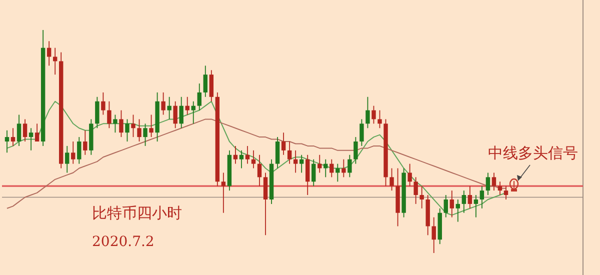  I want to click on annotation: 2020.7.2, so click(123, 242).